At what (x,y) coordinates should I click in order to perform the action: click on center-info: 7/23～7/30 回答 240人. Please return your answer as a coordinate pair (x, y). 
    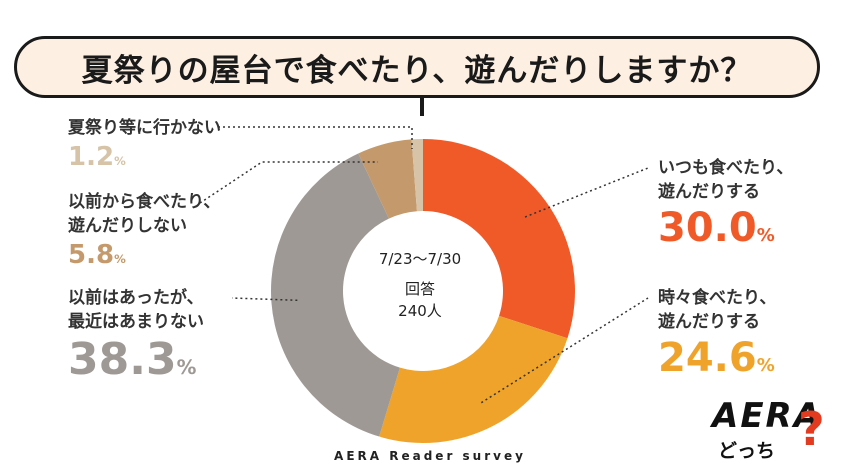
    Looking at the image, I should click on (420, 285).